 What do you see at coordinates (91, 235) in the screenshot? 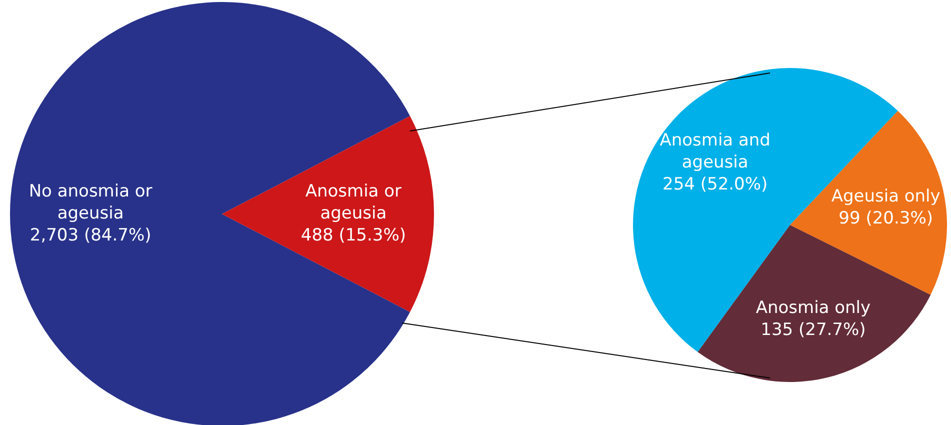
I see `data-label: 2,703 (84.7%)` at bounding box center [91, 235].